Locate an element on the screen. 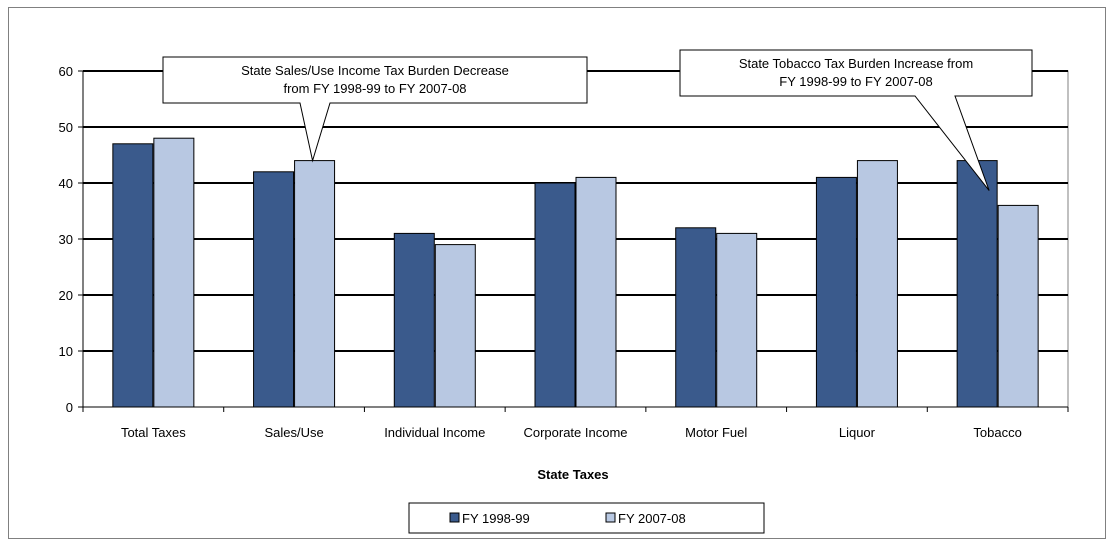  x-tick-label: Sales/Use is located at coordinates (293, 432).